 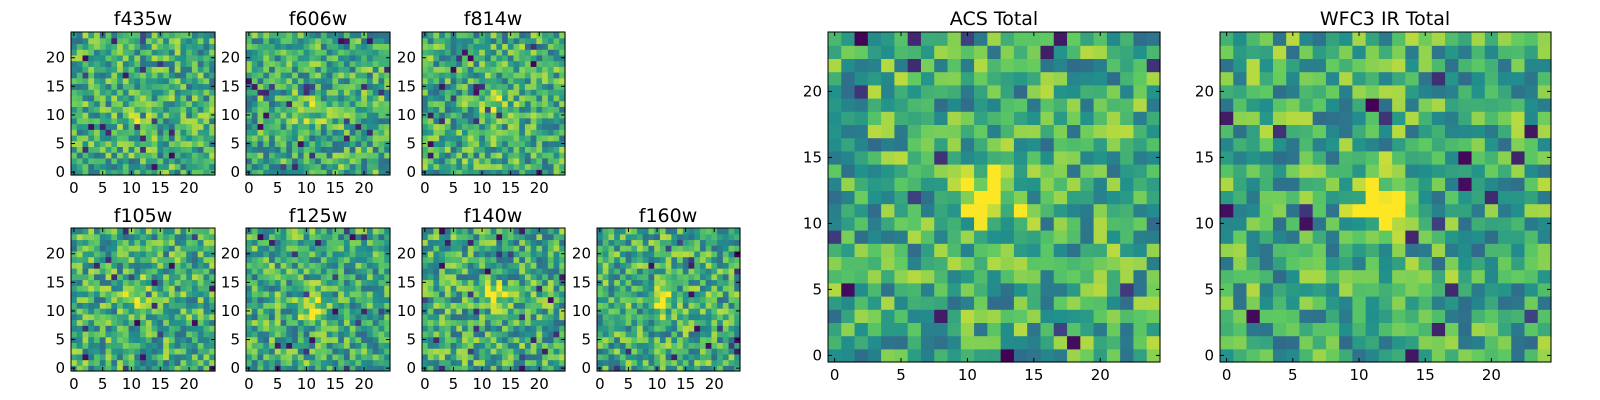 I want to click on y-tick-label: 5, so click(x=411, y=340).